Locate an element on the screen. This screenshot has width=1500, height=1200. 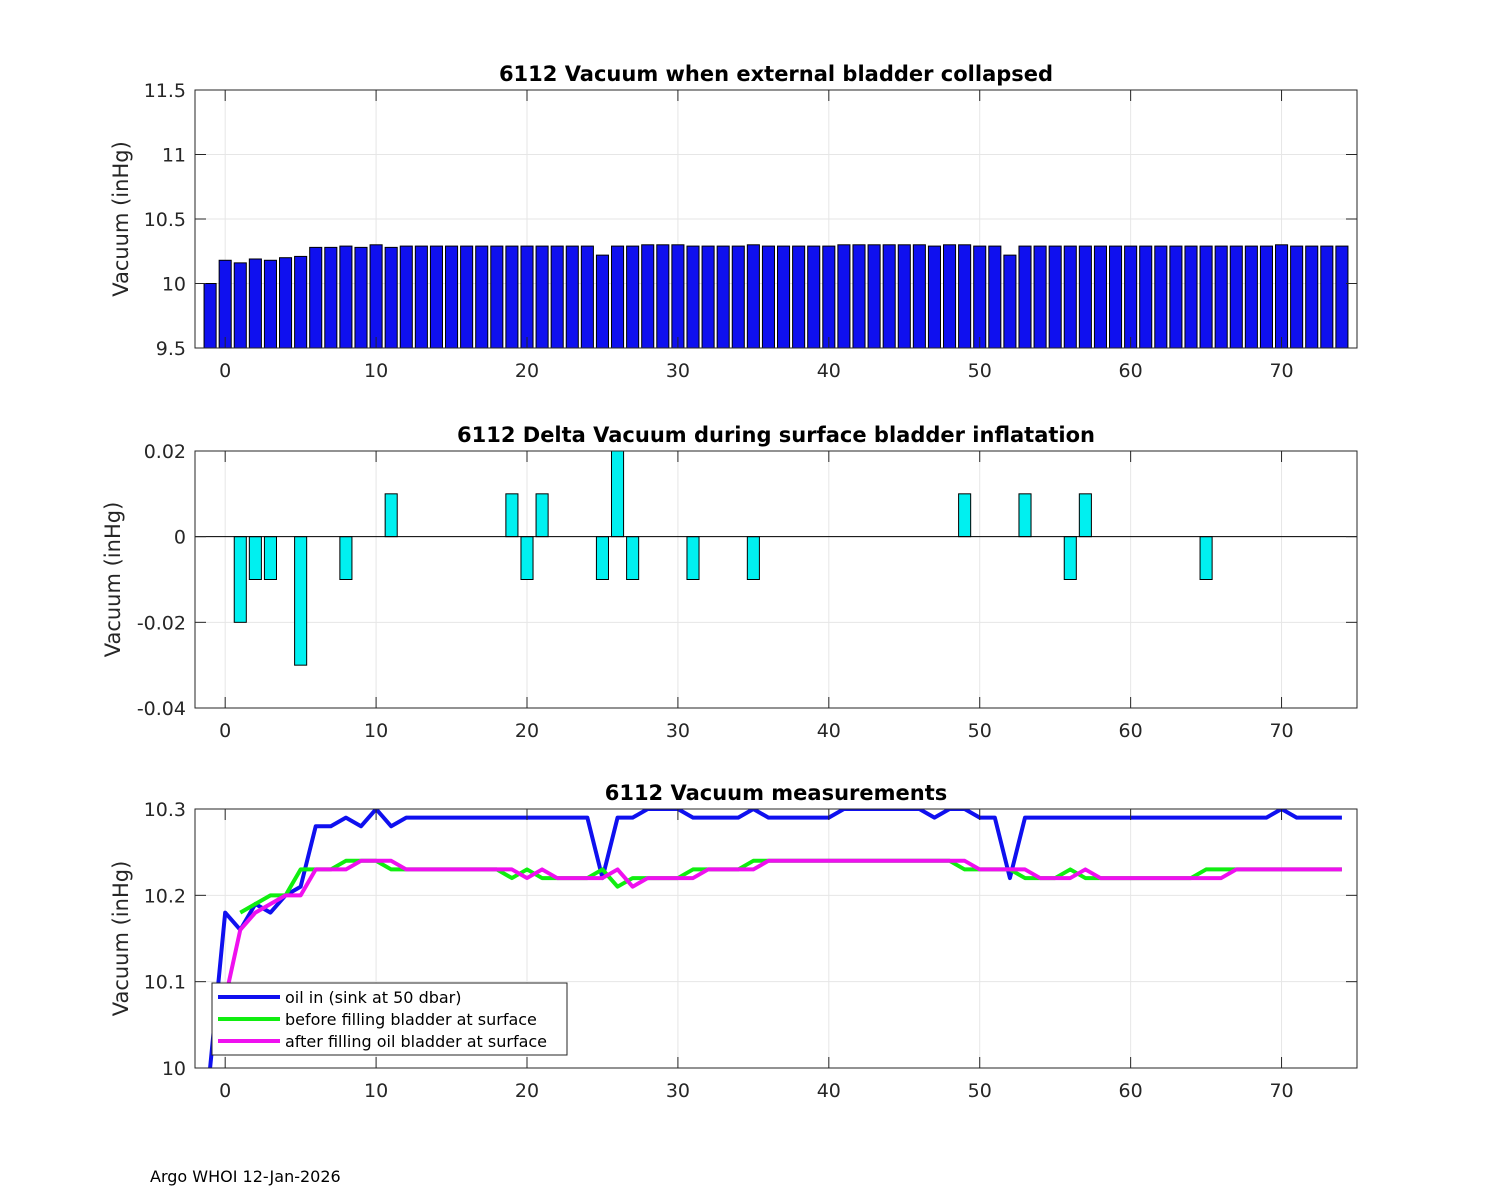
legend-entry-2: before filling bladder at surface is located at coordinates (411, 1019).